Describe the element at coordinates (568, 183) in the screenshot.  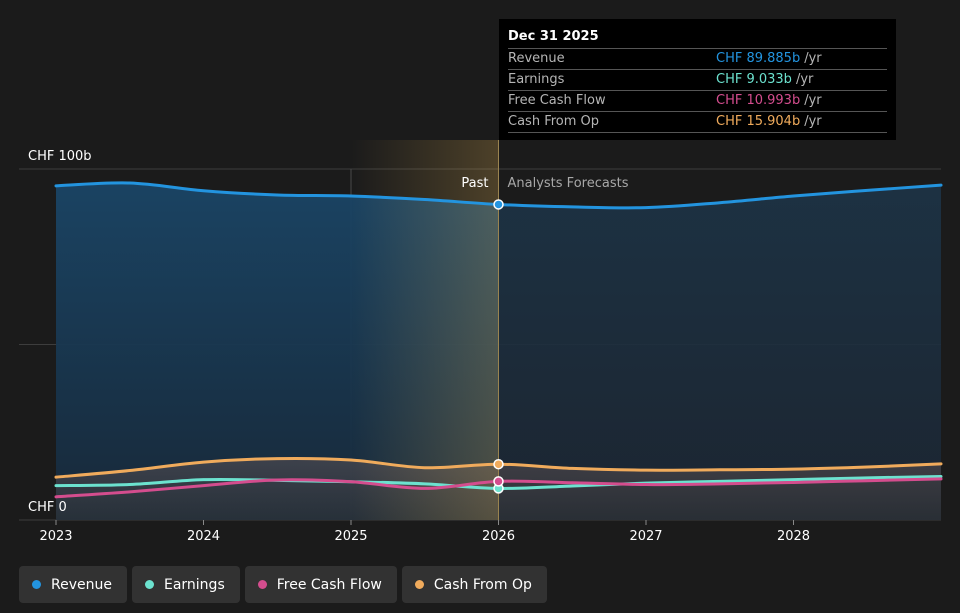
I see `forecast-label: Analysts Forecasts` at that location.